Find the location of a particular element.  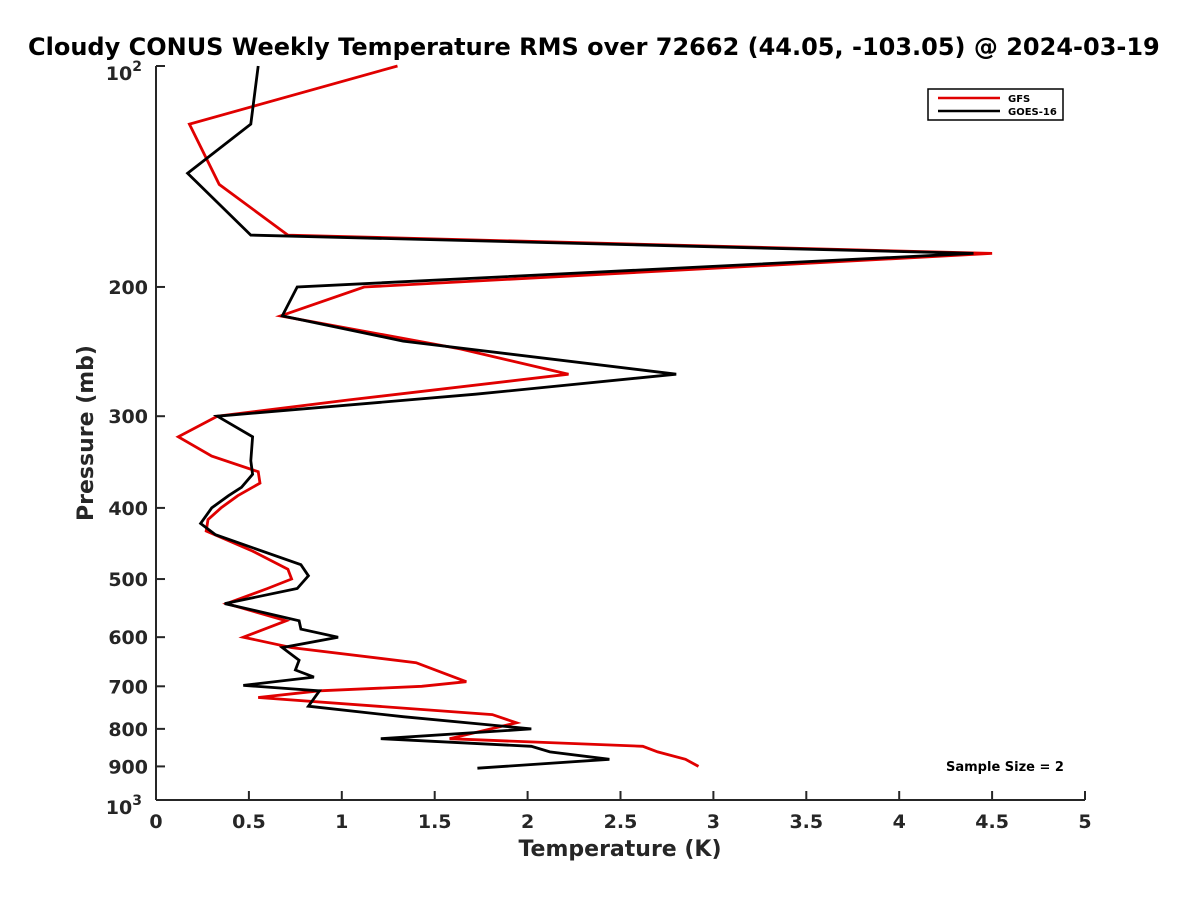

y-tick-label: 700 is located at coordinates (128, 687).